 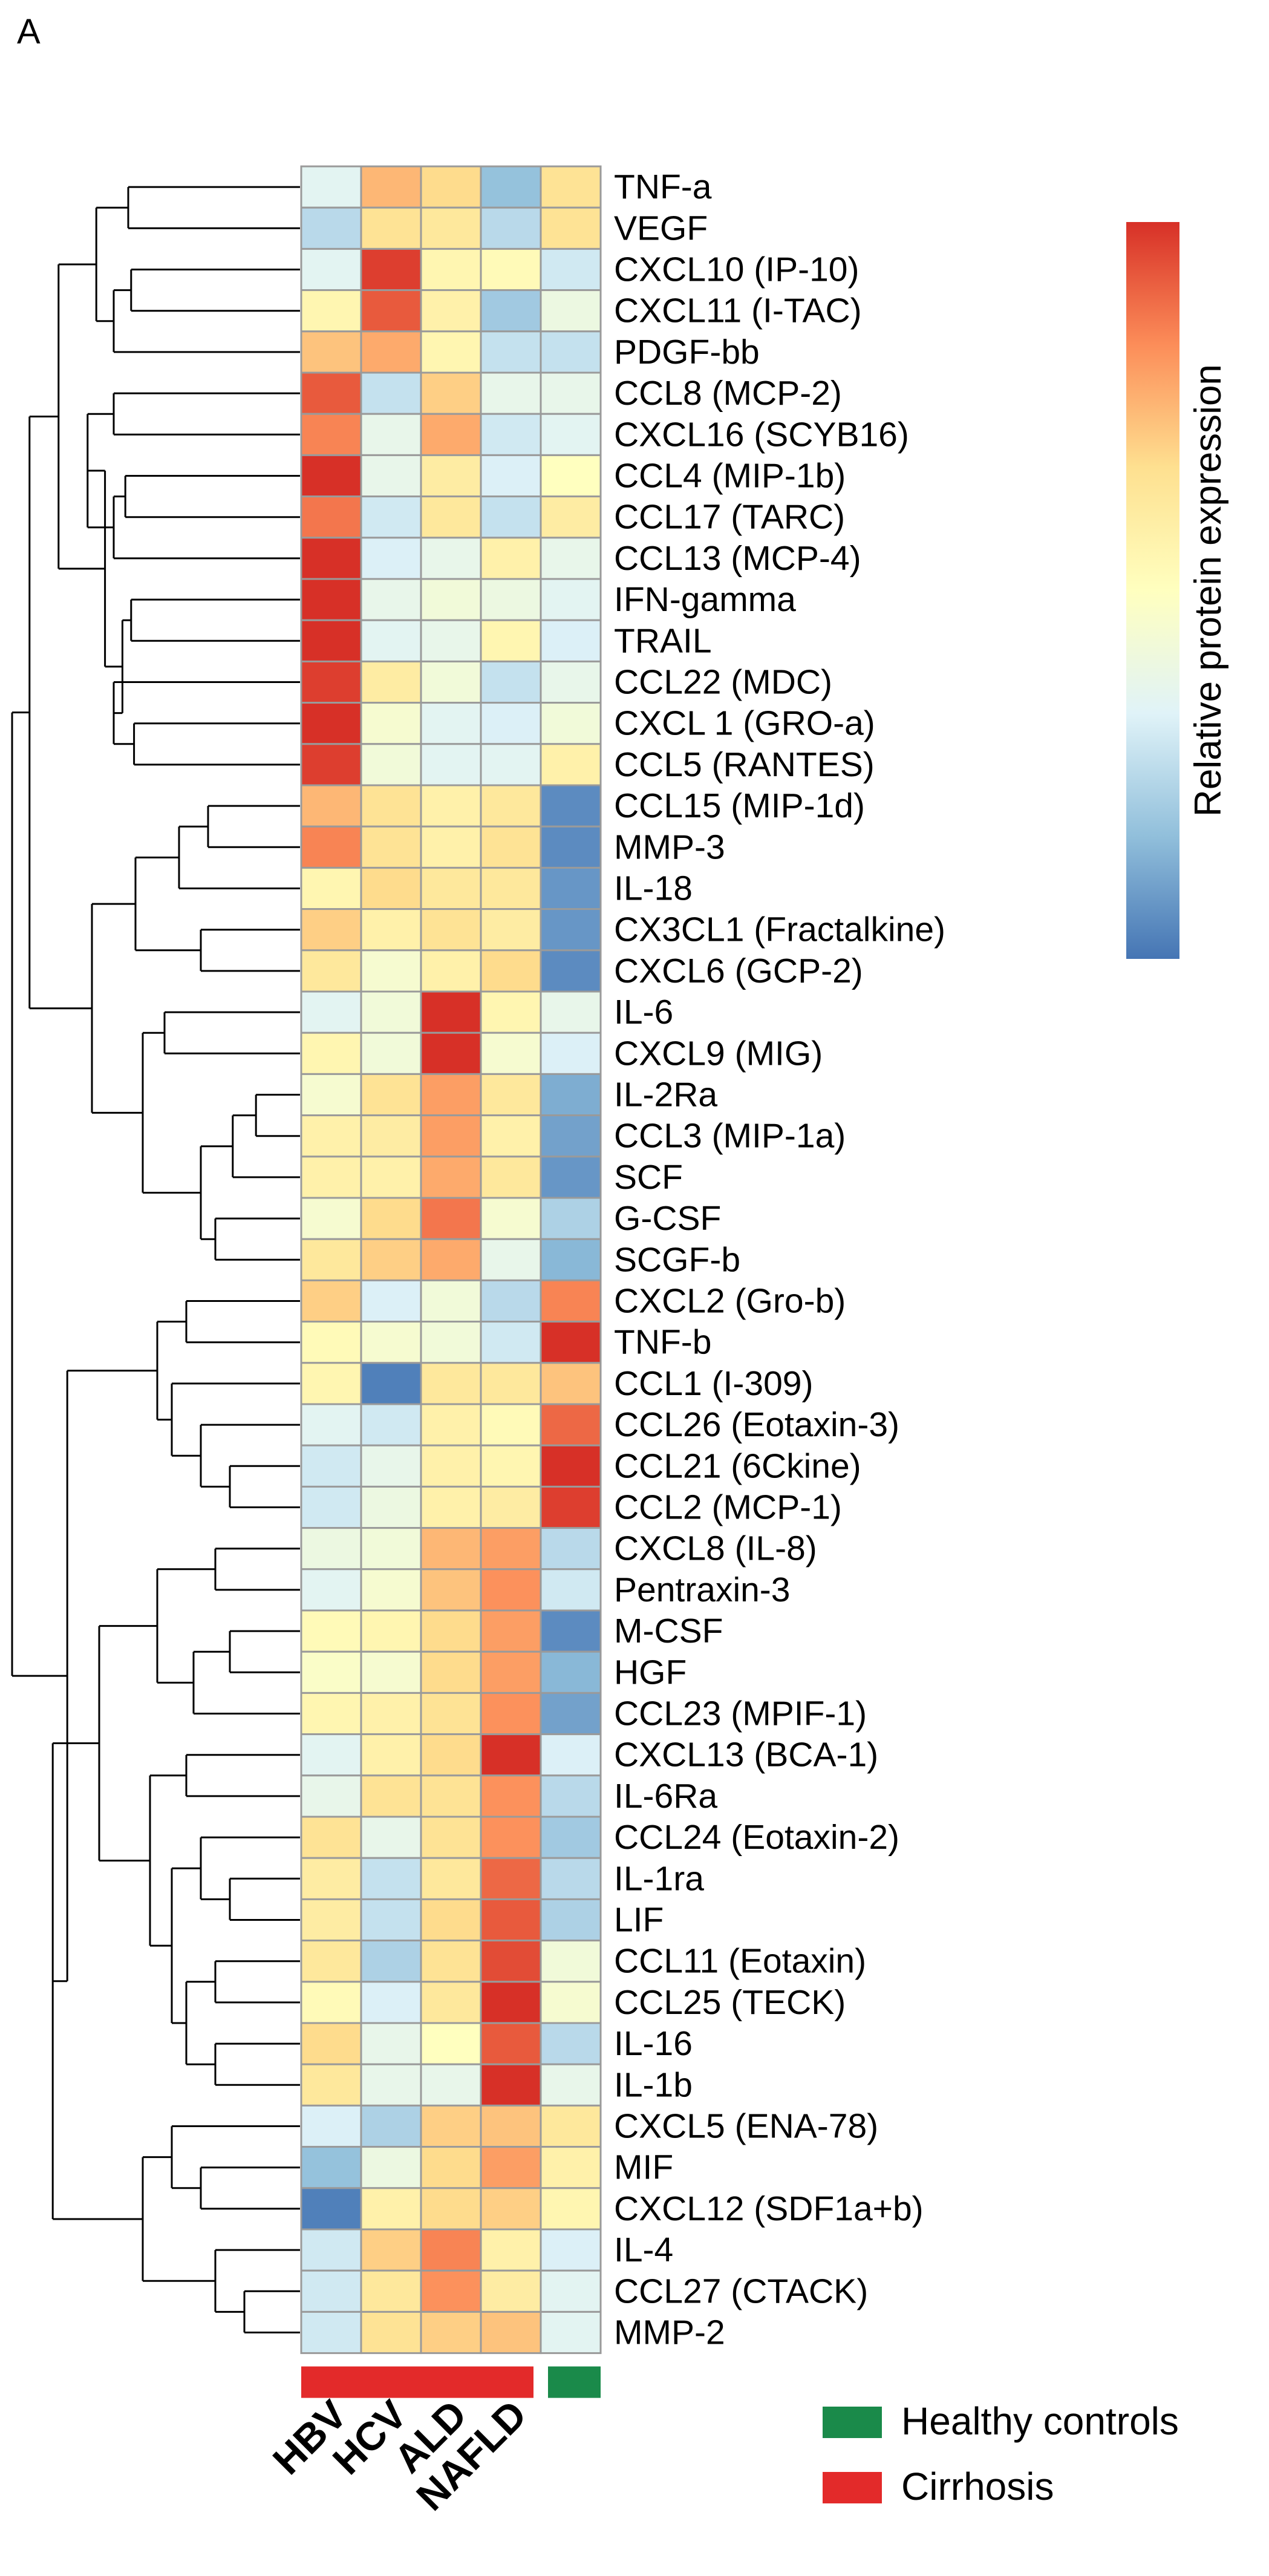 I want to click on row-label: IL-16, so click(x=653, y=2043).